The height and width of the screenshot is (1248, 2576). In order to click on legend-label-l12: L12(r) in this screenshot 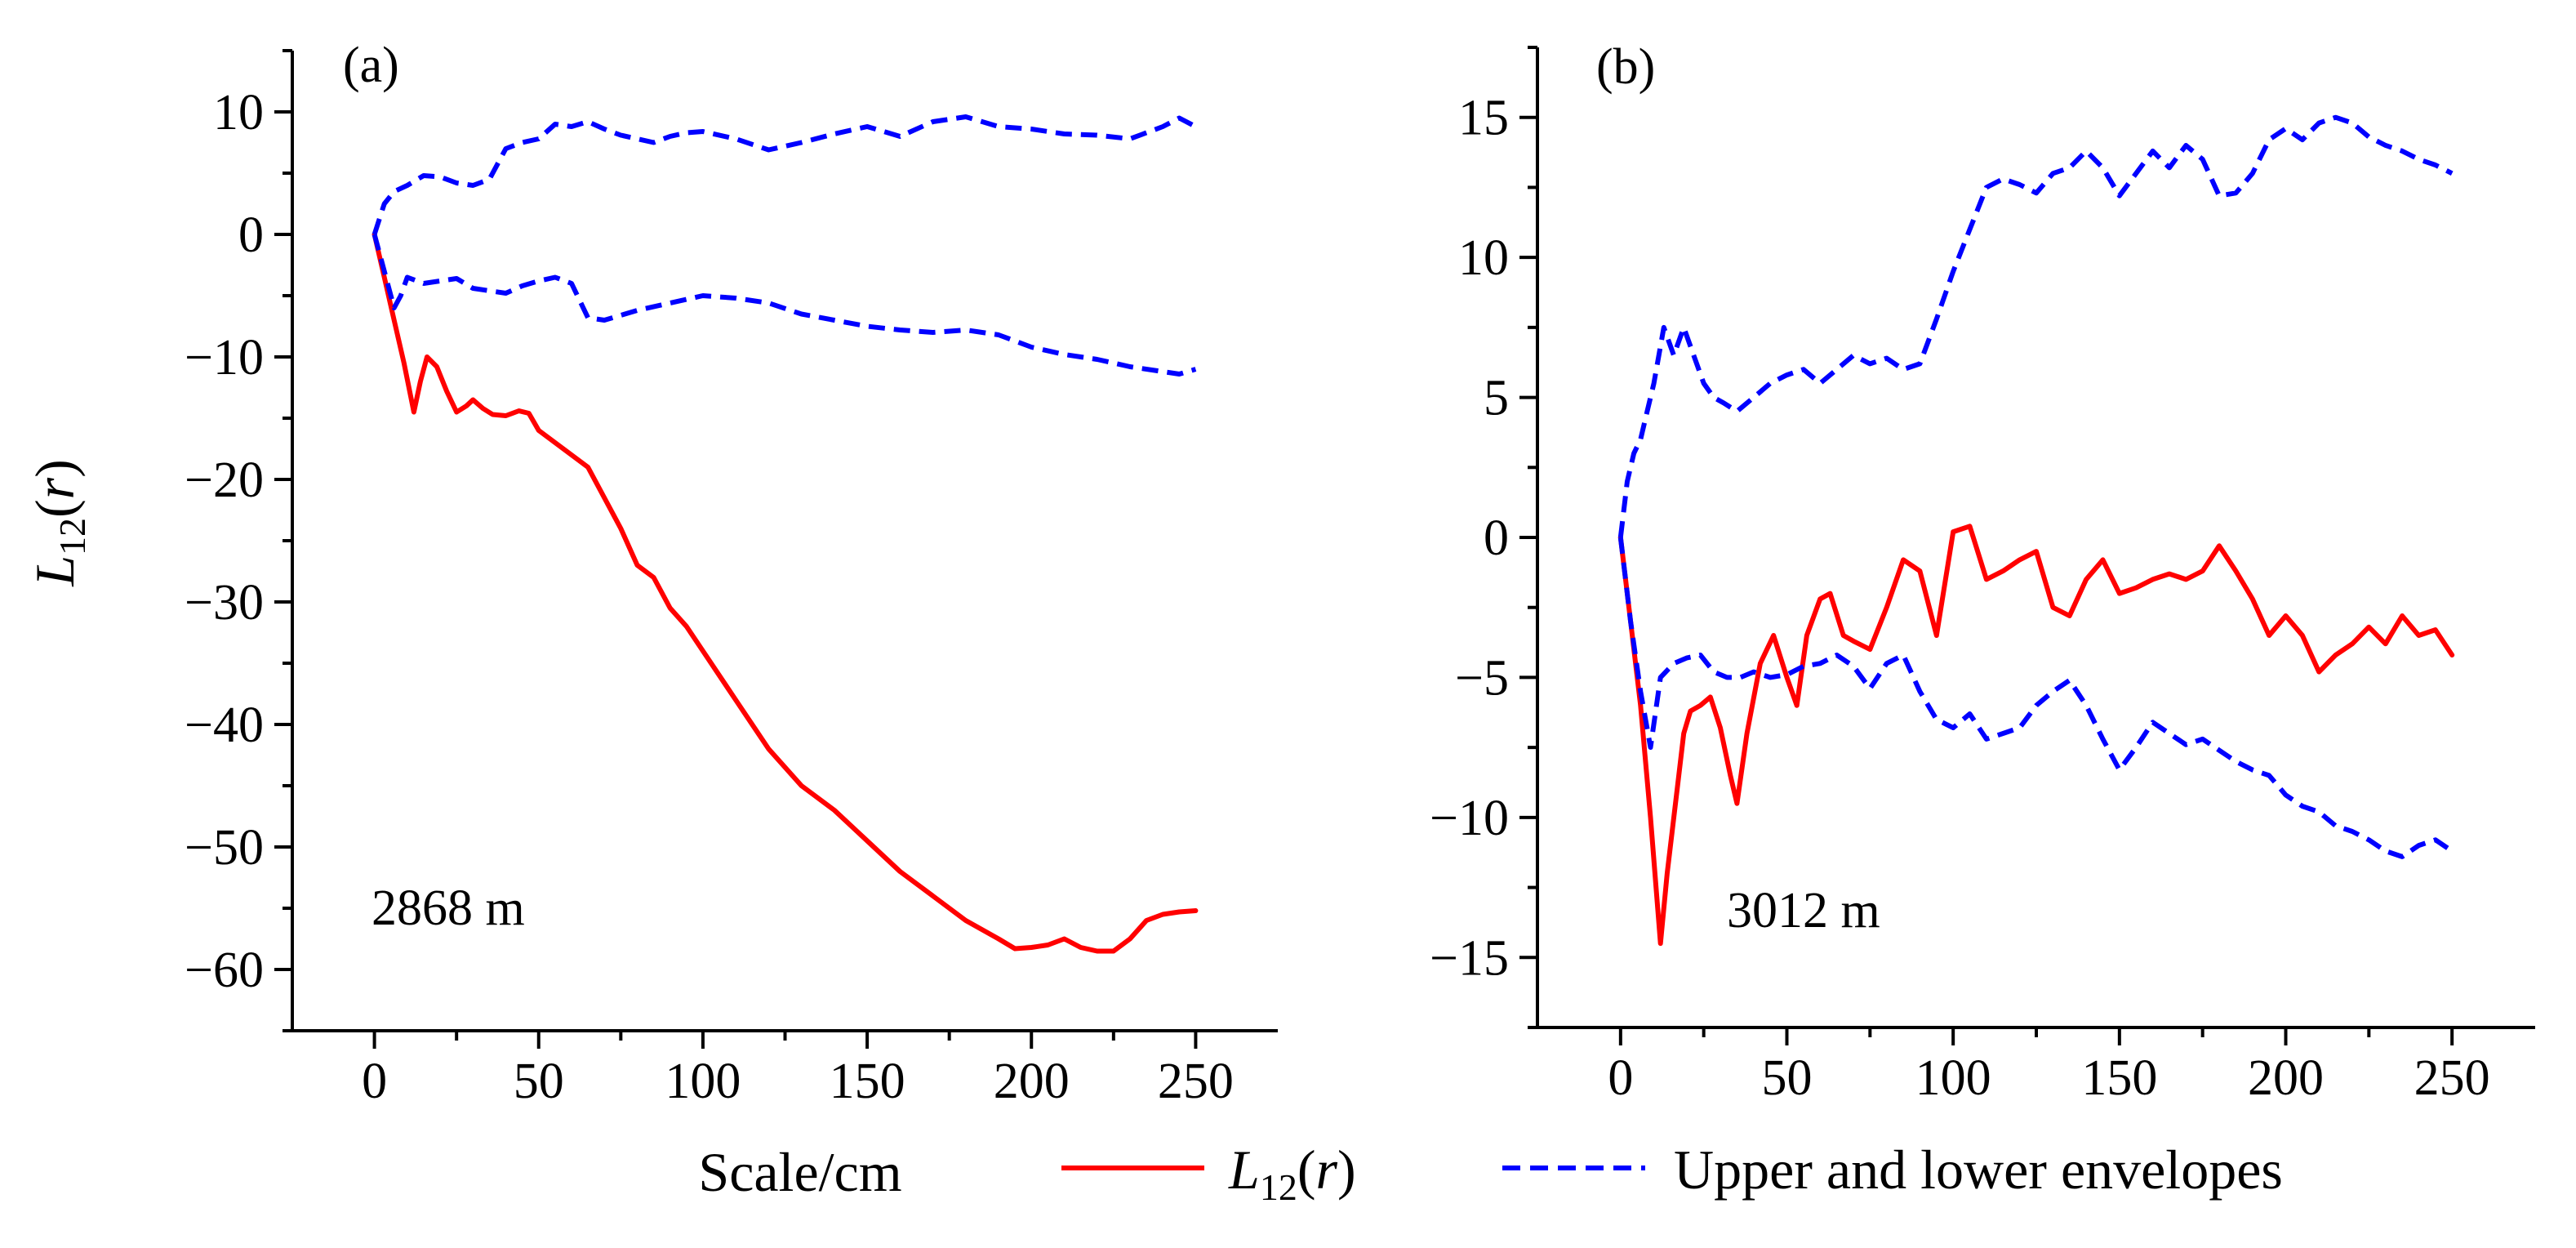, I will do `click(1292, 1173)`.